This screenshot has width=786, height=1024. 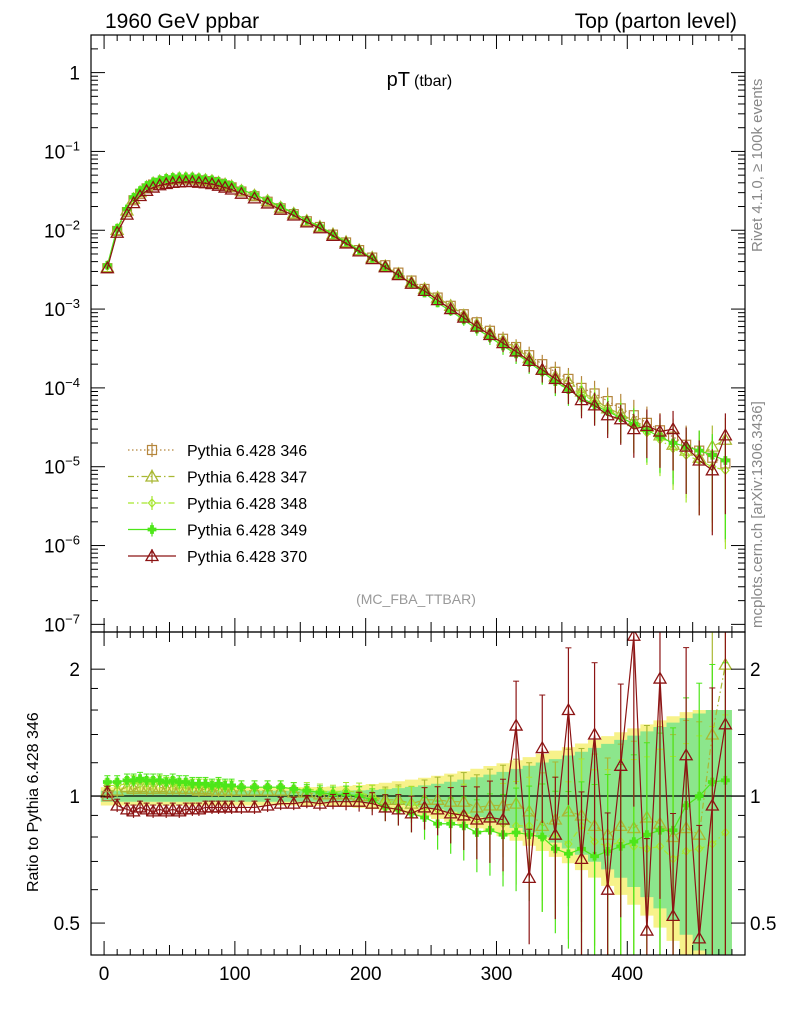 What do you see at coordinates (62, 387) in the screenshot?
I see `y-tick-label: 10⁻⁴` at bounding box center [62, 387].